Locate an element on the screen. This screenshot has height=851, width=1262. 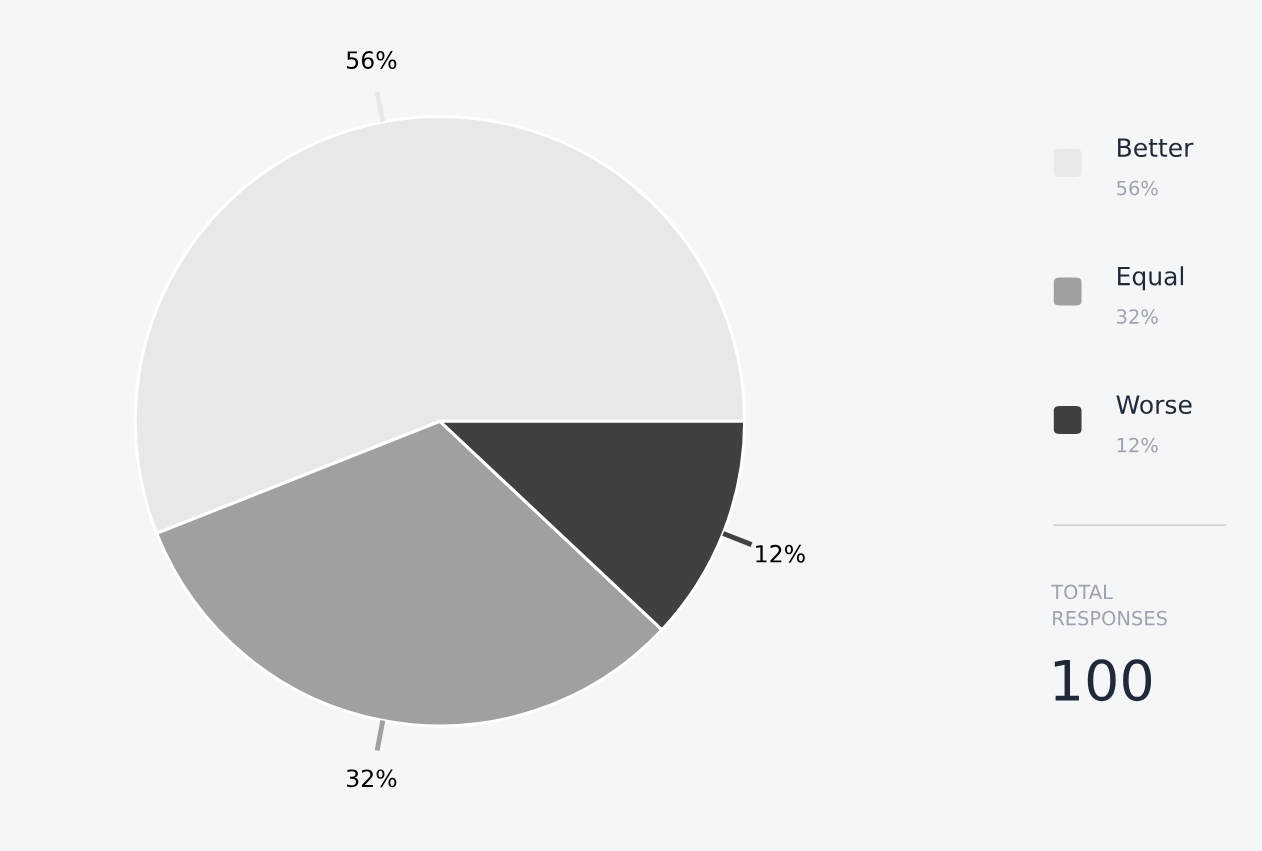
text: 56% is located at coordinates (1137, 188).